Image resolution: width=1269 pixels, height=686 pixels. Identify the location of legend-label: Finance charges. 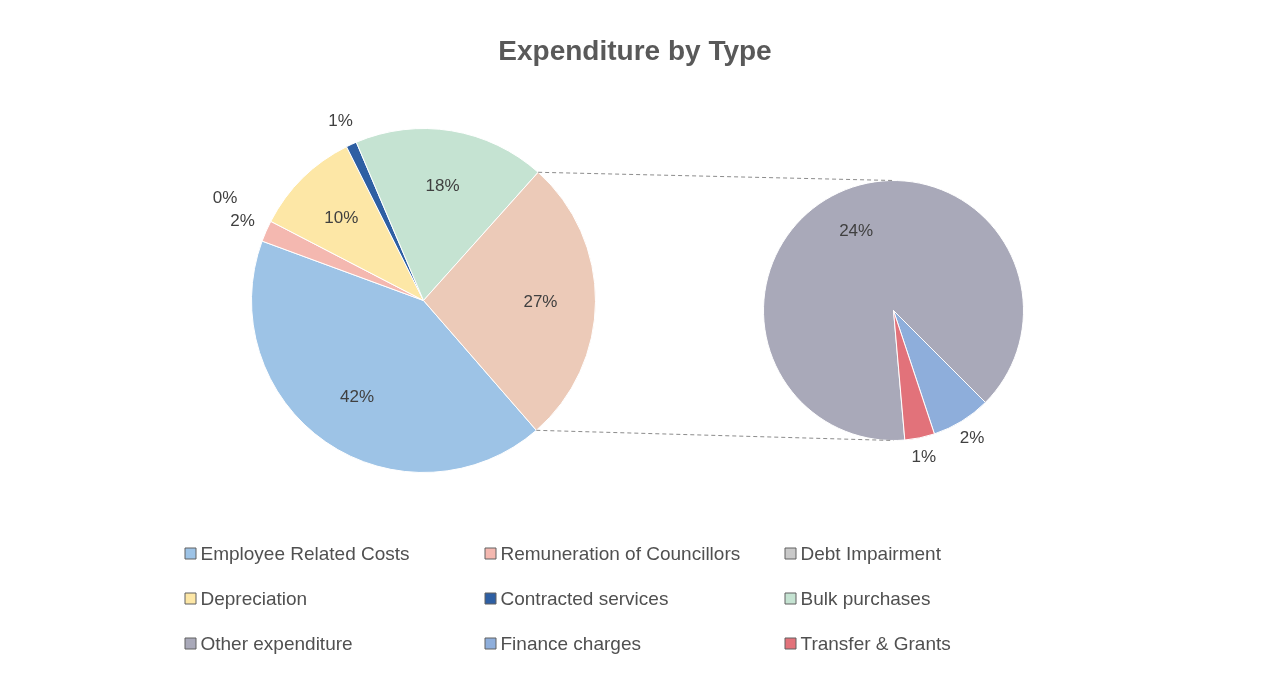
(570, 643).